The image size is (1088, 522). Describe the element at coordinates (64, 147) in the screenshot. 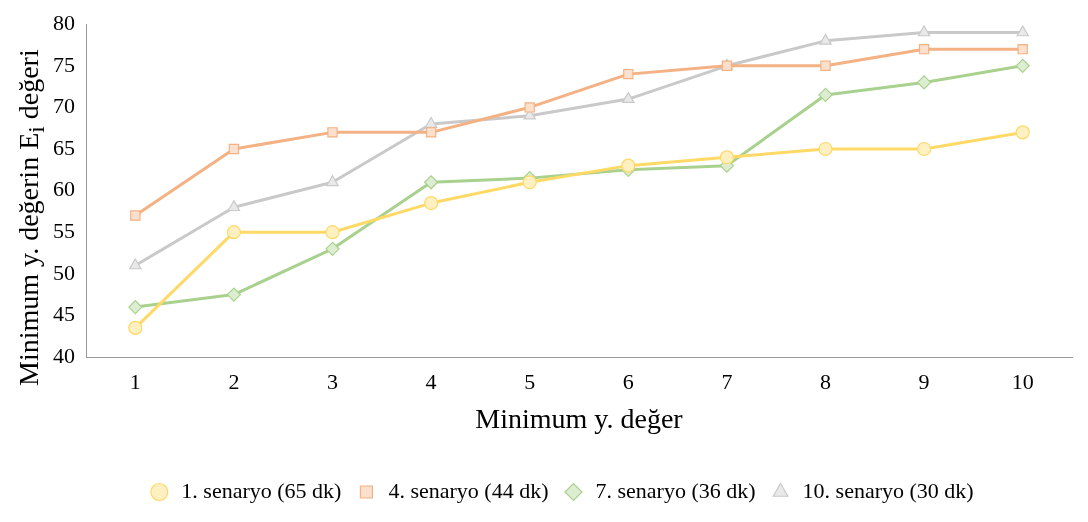

I see `y-tick-label: 65` at that location.